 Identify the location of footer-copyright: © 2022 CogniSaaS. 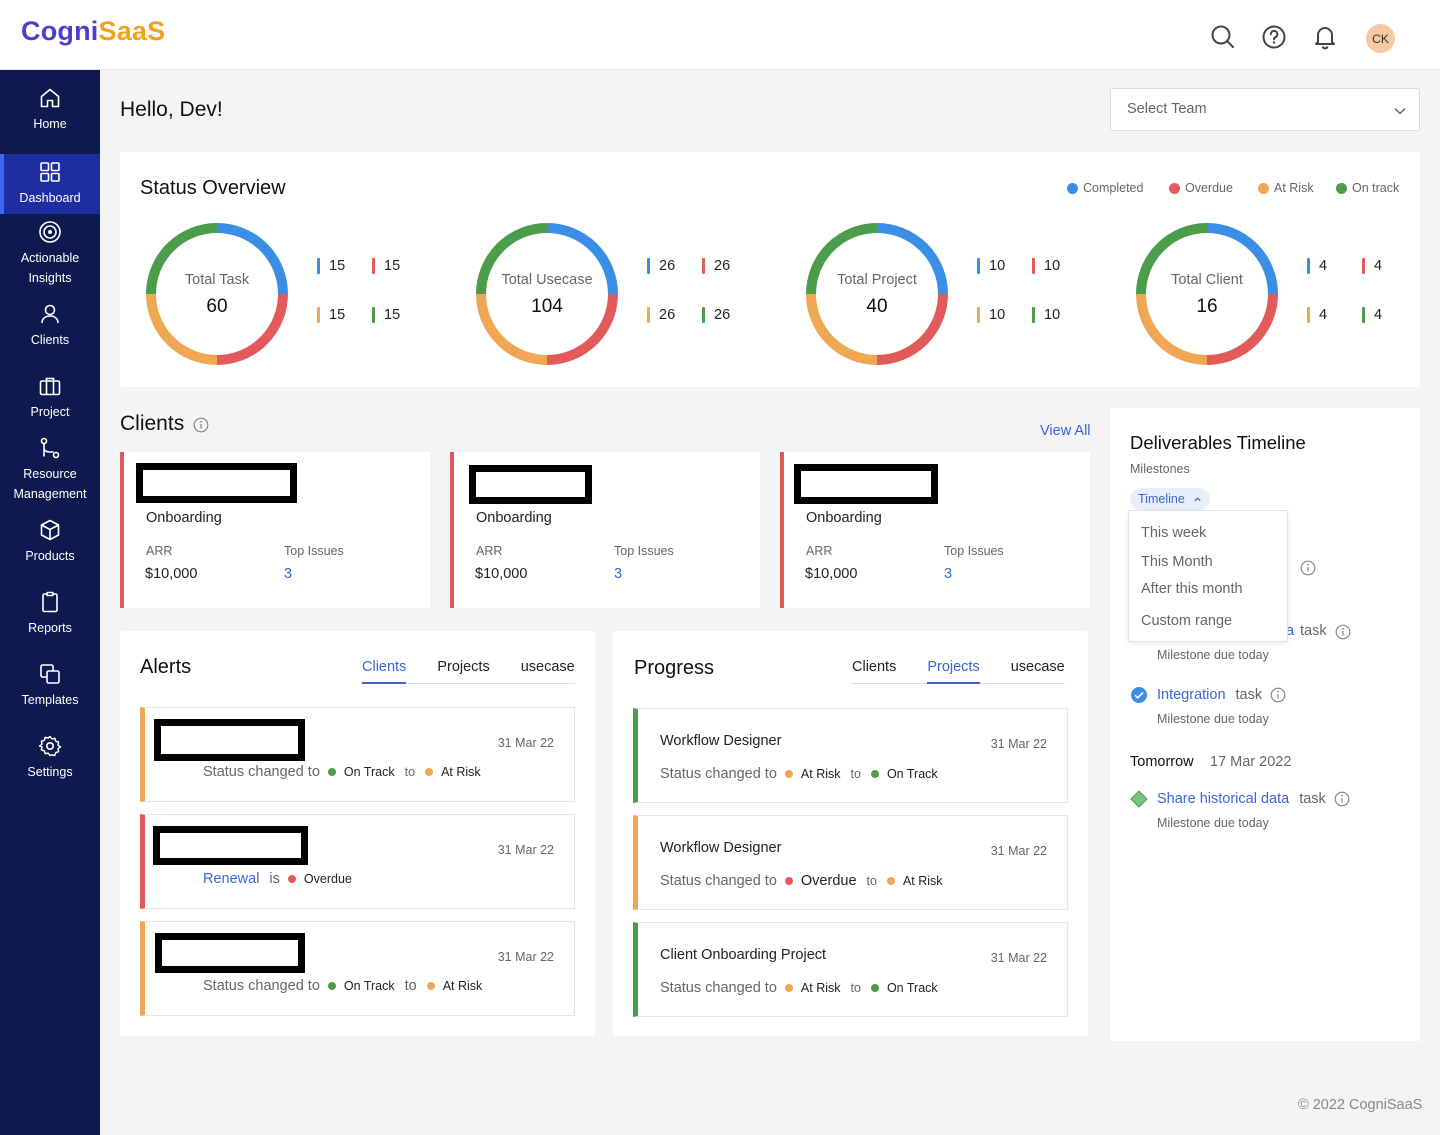
(1360, 1105).